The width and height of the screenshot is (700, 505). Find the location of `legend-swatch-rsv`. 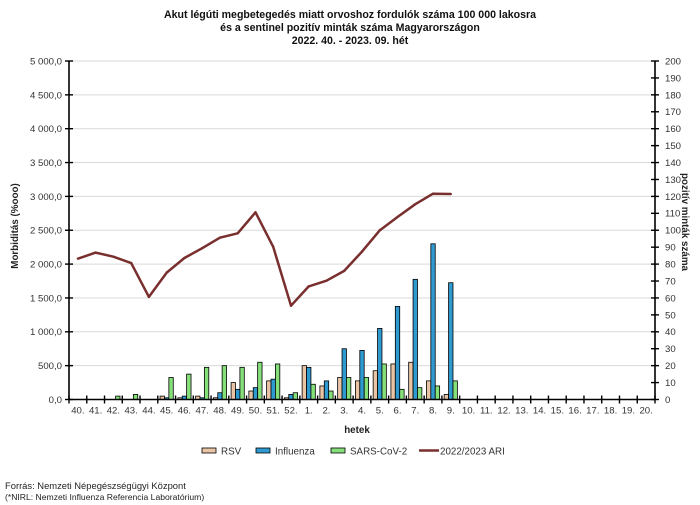

legend-swatch-rsv is located at coordinates (209, 450).